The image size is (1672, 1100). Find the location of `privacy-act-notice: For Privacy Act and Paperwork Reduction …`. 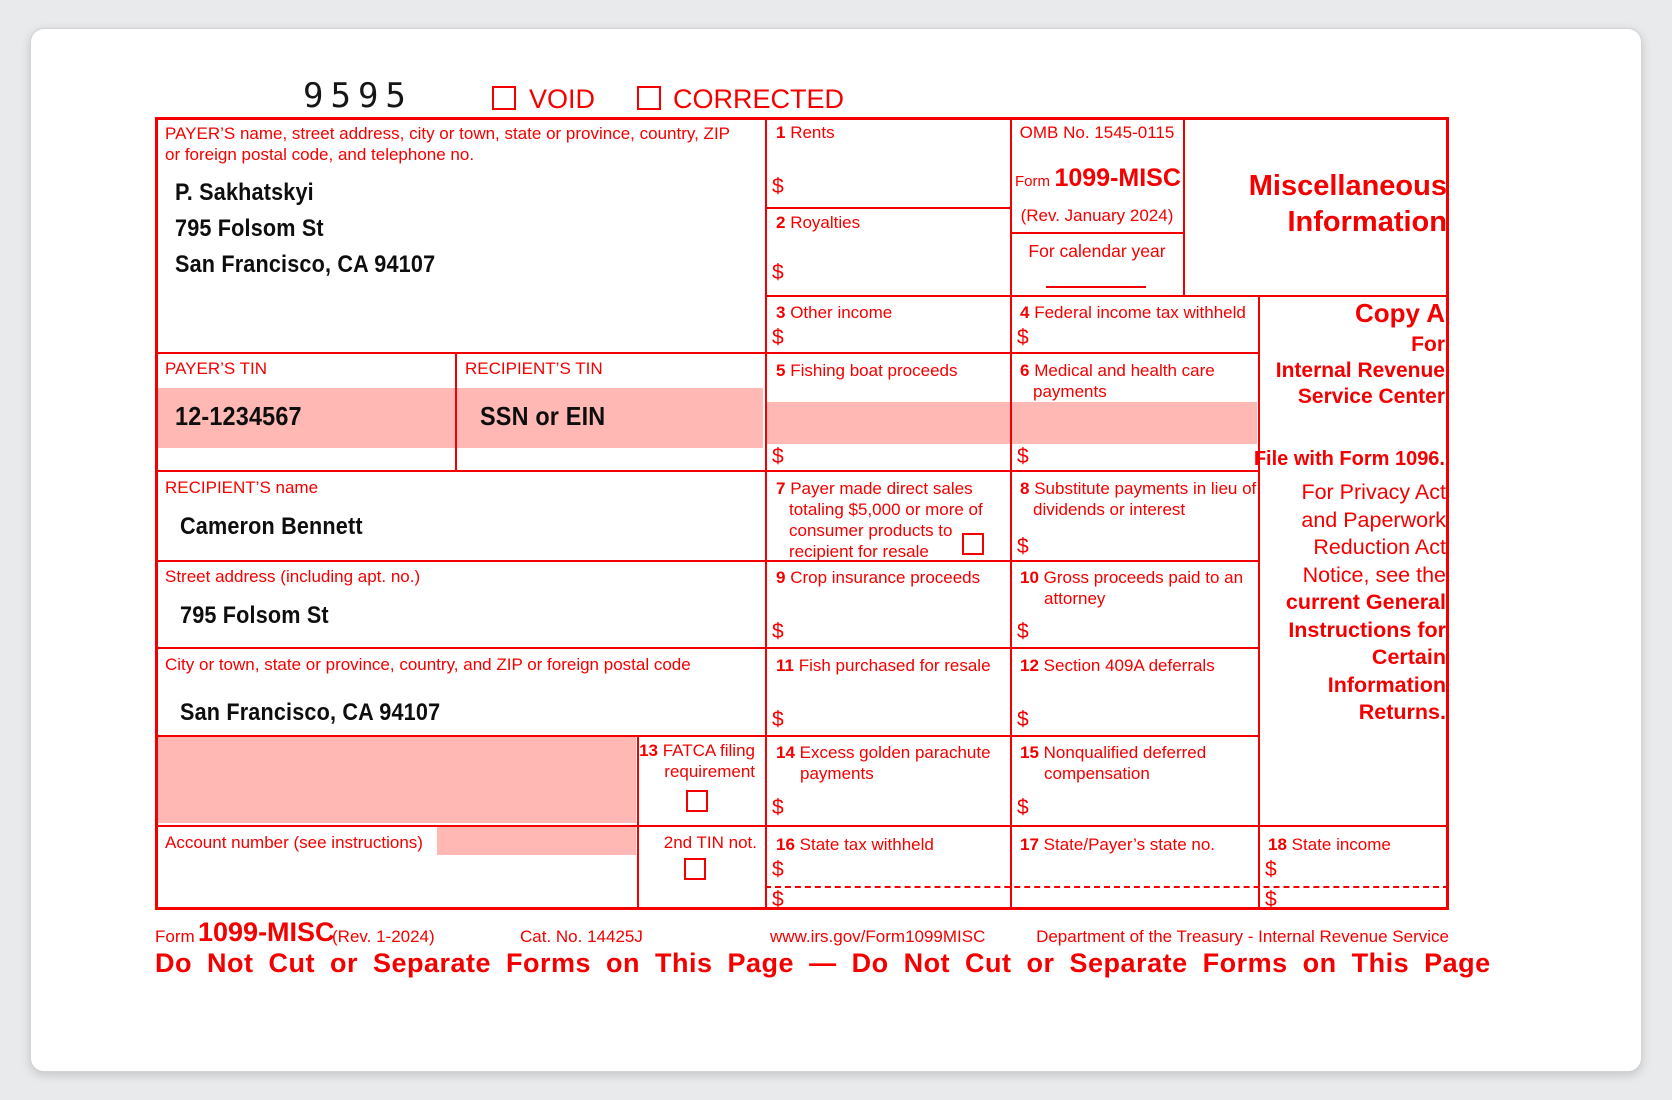

privacy-act-notice: For Privacy Act and Paperwork Reduction … is located at coordinates (1365, 602).